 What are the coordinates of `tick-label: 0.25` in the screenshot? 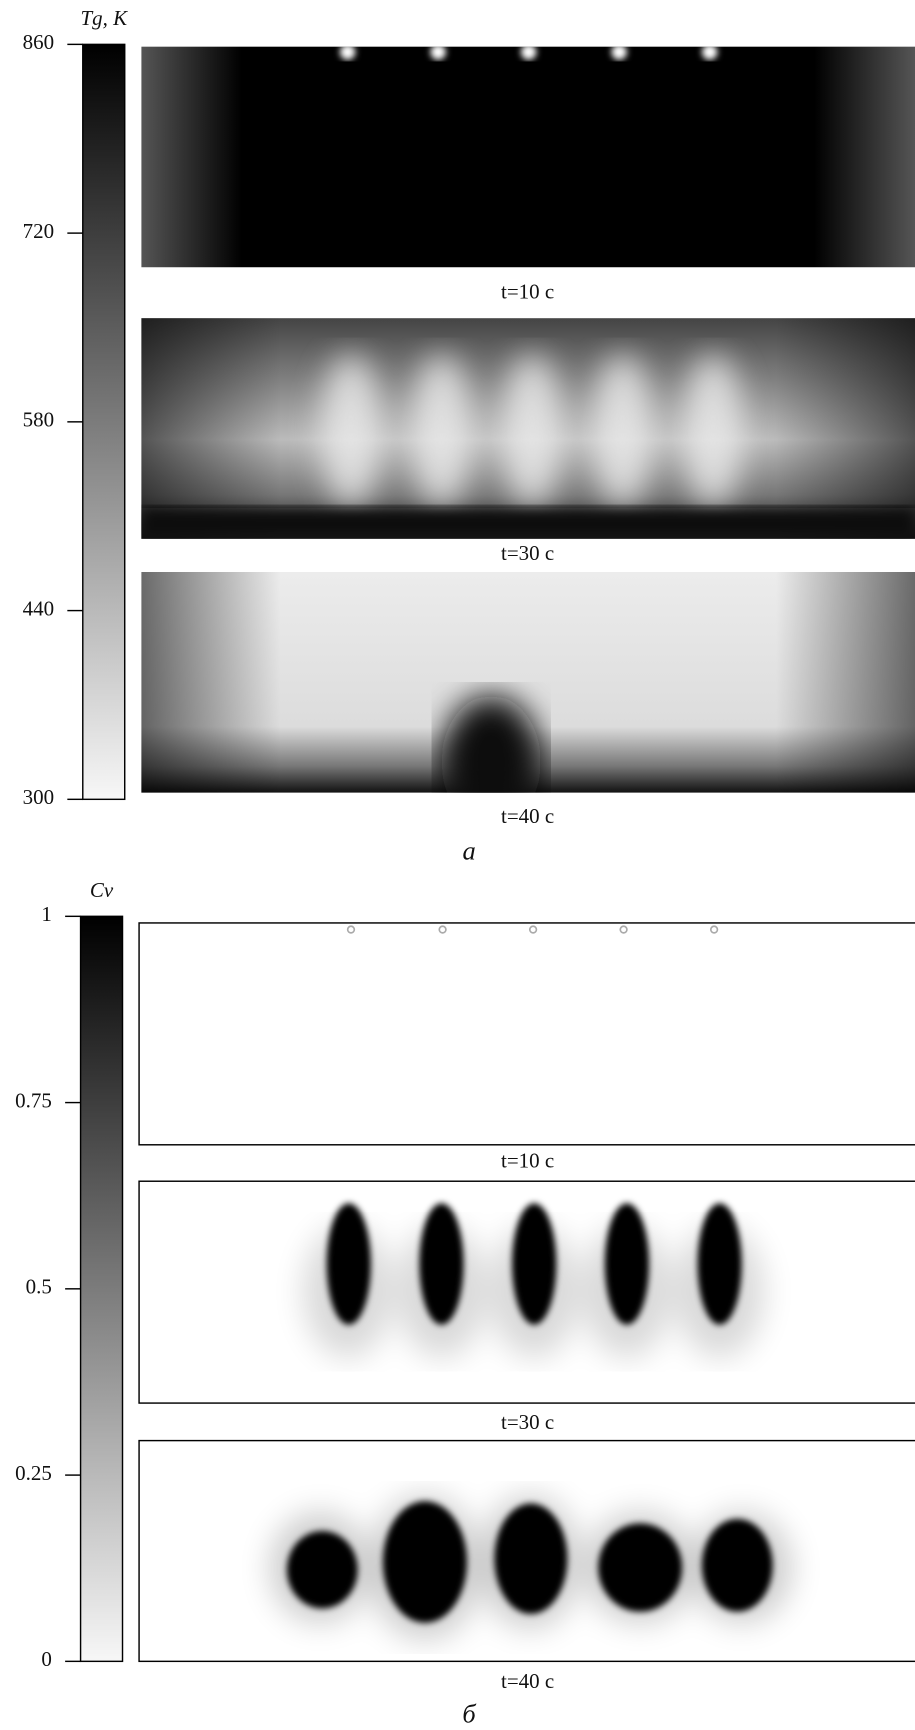 It's located at (33, 1473).